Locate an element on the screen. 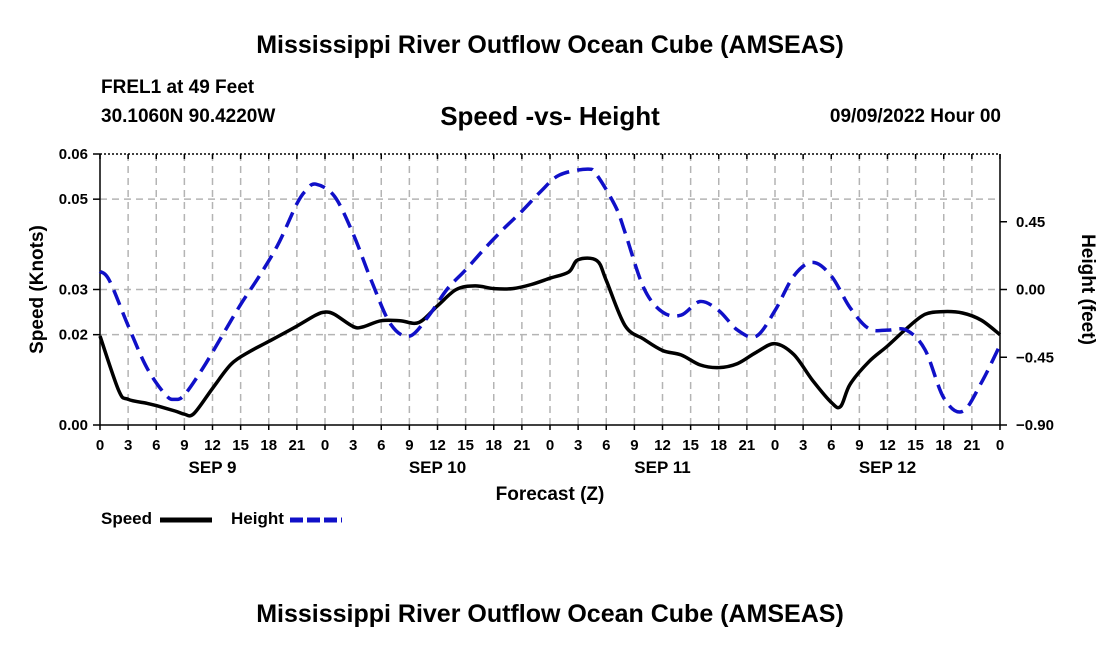  x-axis-title: Forecast (Z) is located at coordinates (550, 494).